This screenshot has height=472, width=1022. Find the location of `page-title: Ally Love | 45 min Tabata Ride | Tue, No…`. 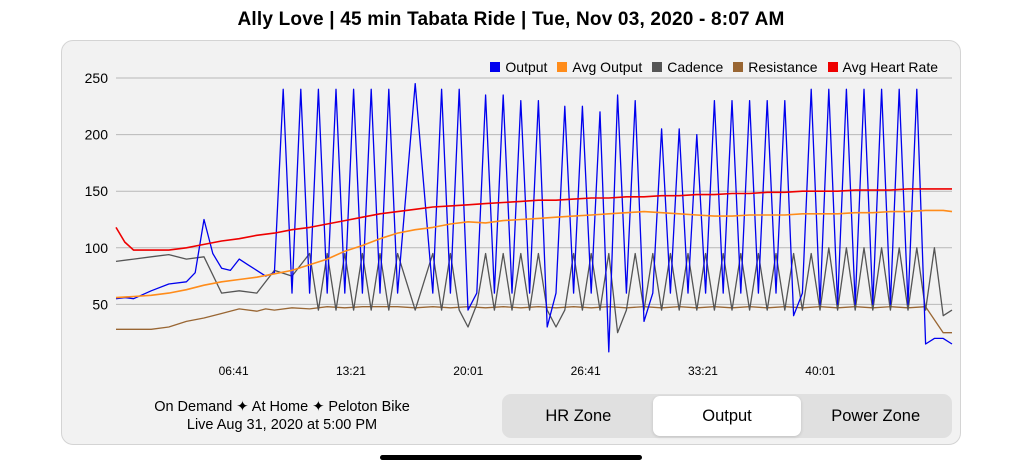

page-title: Ally Love | 45 min Tabata Ride | Tue, No… is located at coordinates (511, 19).